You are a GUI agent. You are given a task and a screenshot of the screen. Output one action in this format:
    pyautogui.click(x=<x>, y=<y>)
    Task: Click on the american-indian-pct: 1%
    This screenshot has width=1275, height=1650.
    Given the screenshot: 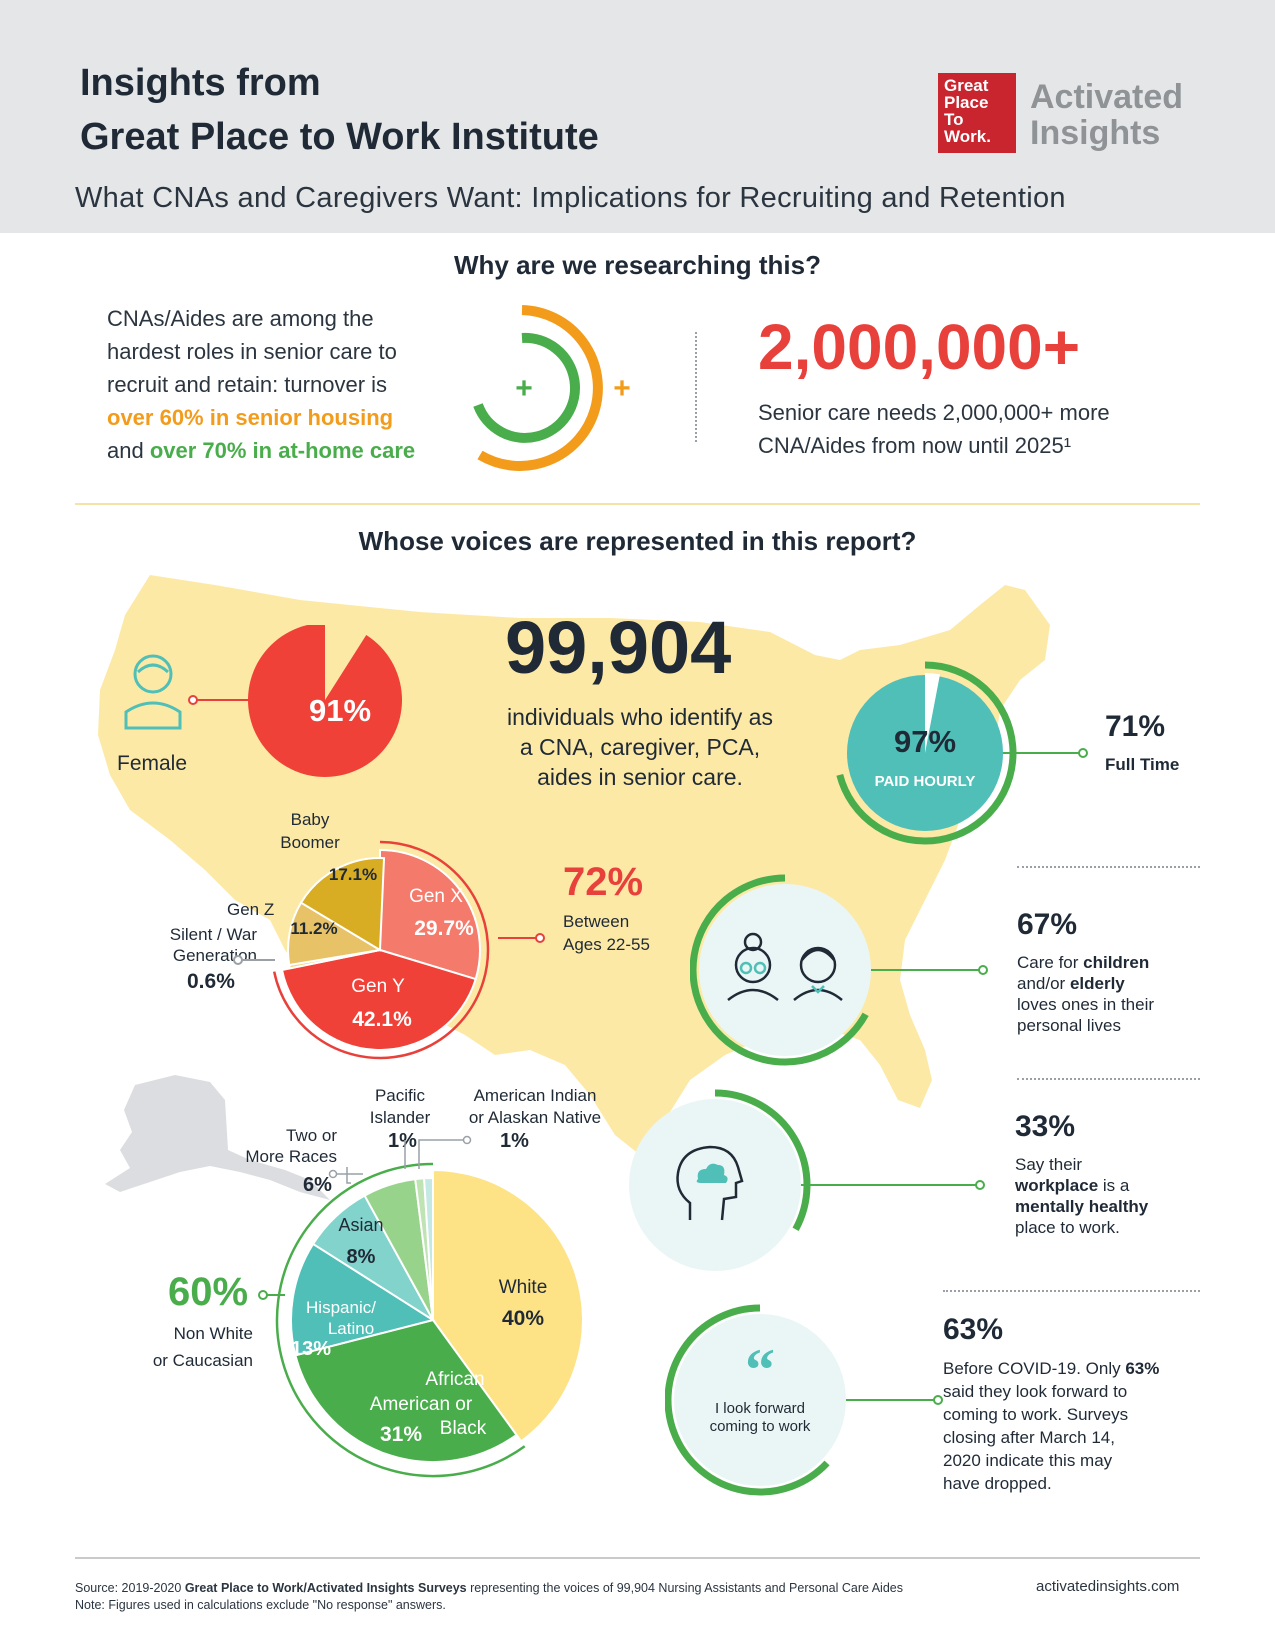 What is the action you would take?
    pyautogui.click(x=514, y=1141)
    